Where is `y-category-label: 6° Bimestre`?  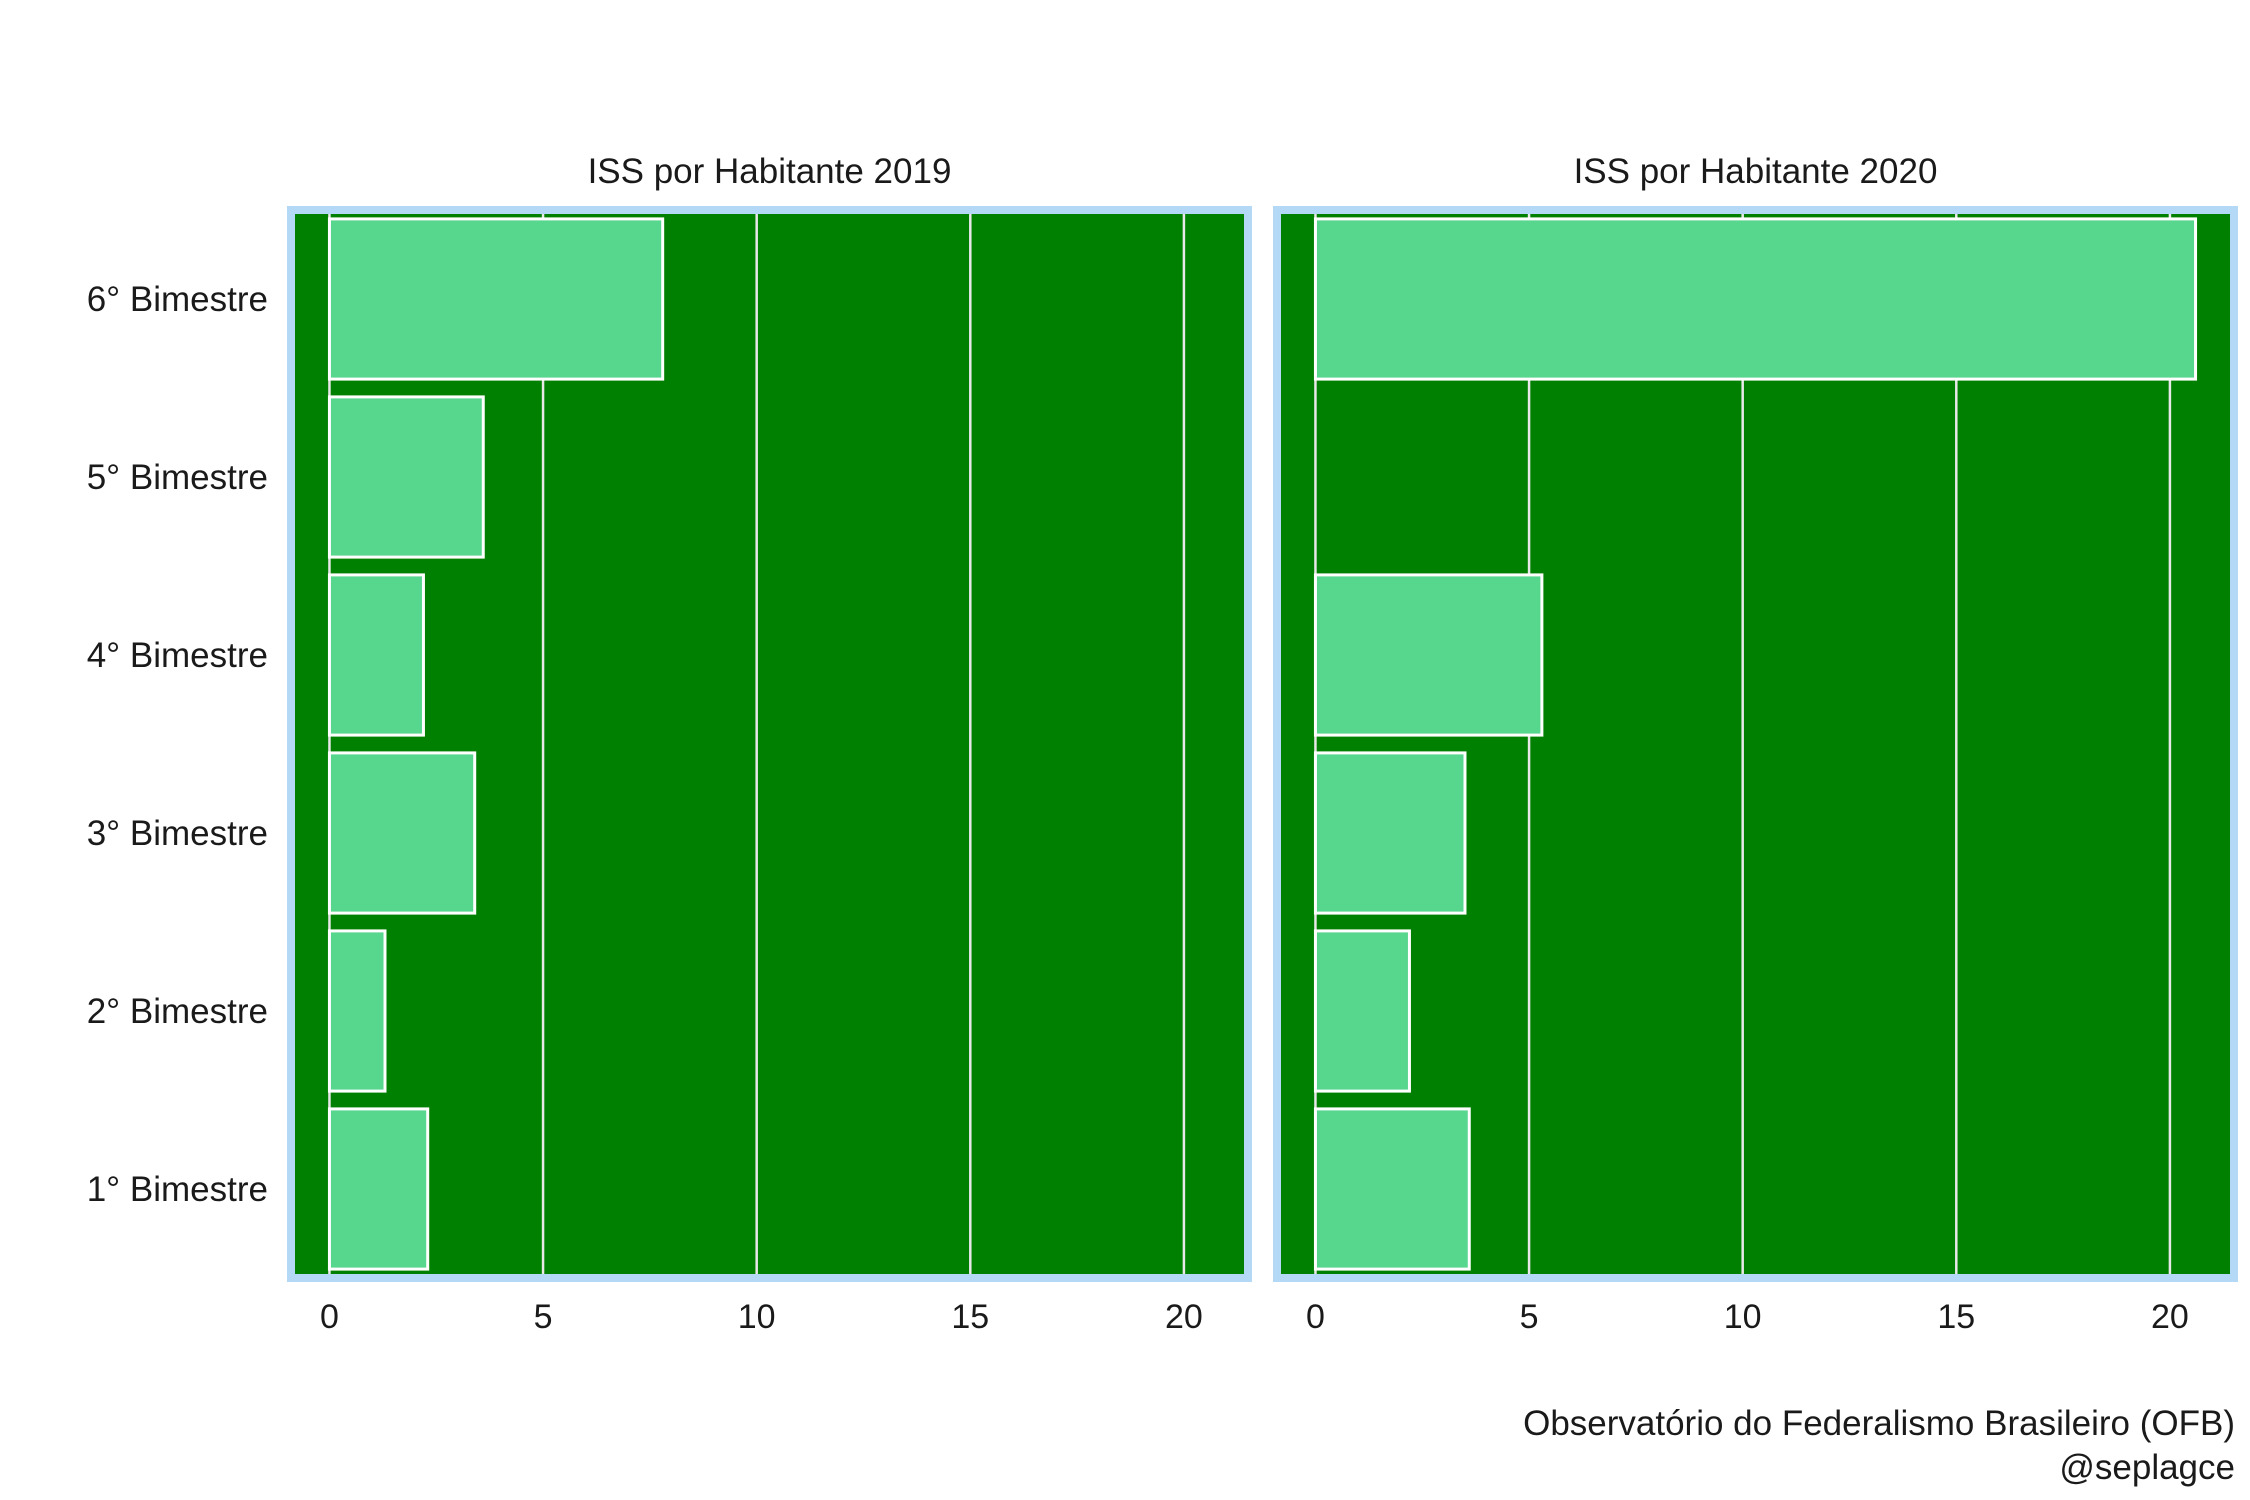 y-category-label: 6° Bimestre is located at coordinates (177, 299).